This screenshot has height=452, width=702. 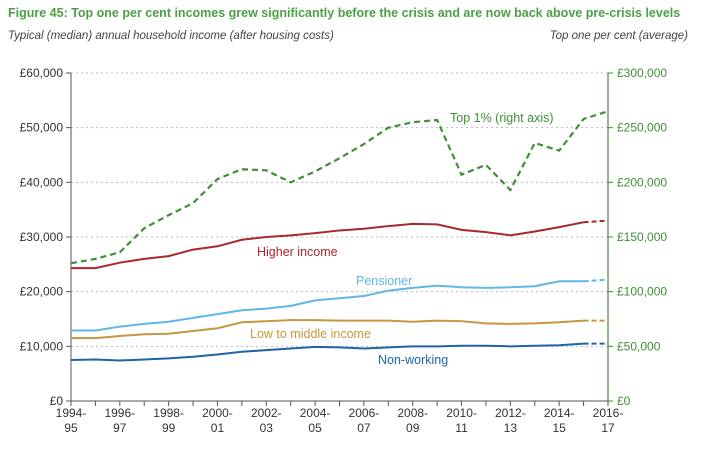 I want to click on series-label-non-working: Non-working, so click(x=413, y=360).